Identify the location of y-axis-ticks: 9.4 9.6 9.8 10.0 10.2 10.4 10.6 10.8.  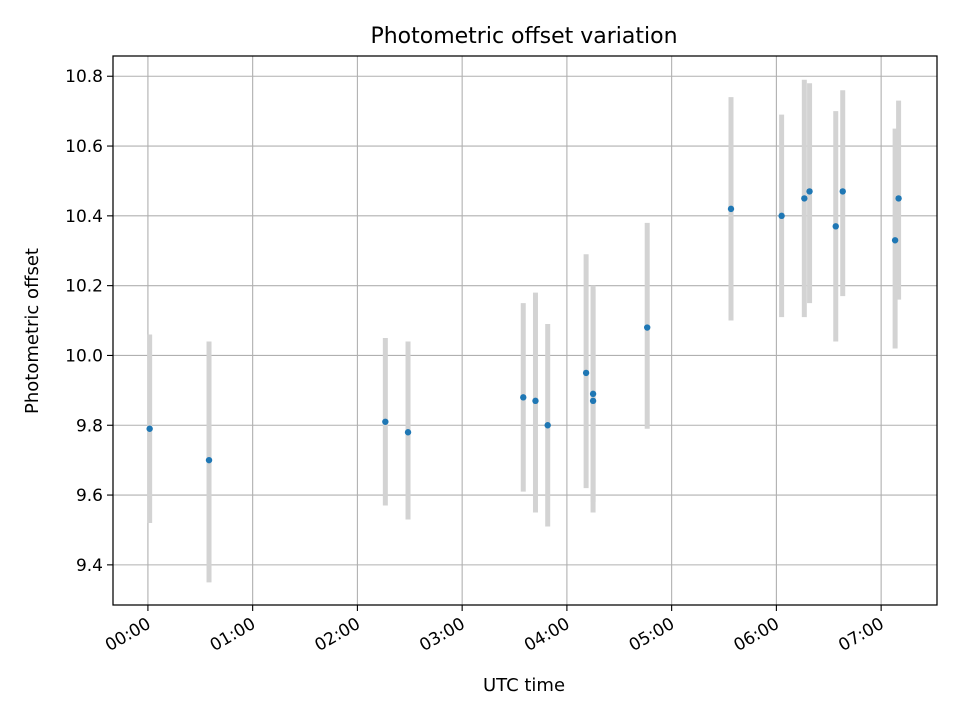
(89, 321).